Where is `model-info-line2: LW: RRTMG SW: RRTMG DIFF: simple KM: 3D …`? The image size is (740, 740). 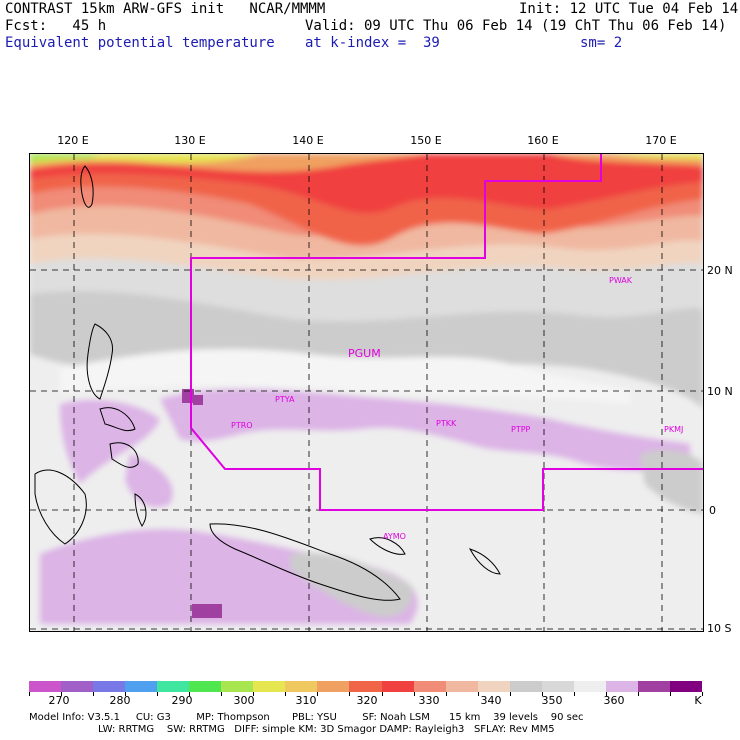 model-info-line2: LW: RRTMG SW: RRTMG DIFF: simple KM: 3D … is located at coordinates (326, 729).